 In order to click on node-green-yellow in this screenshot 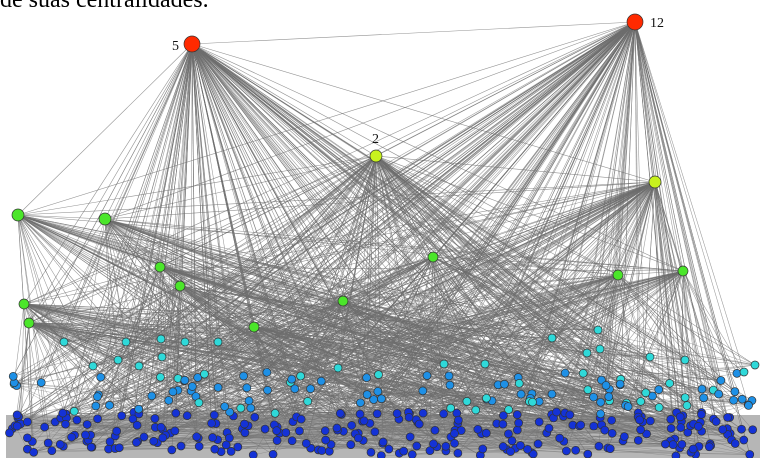, I will do `click(655, 182)`.